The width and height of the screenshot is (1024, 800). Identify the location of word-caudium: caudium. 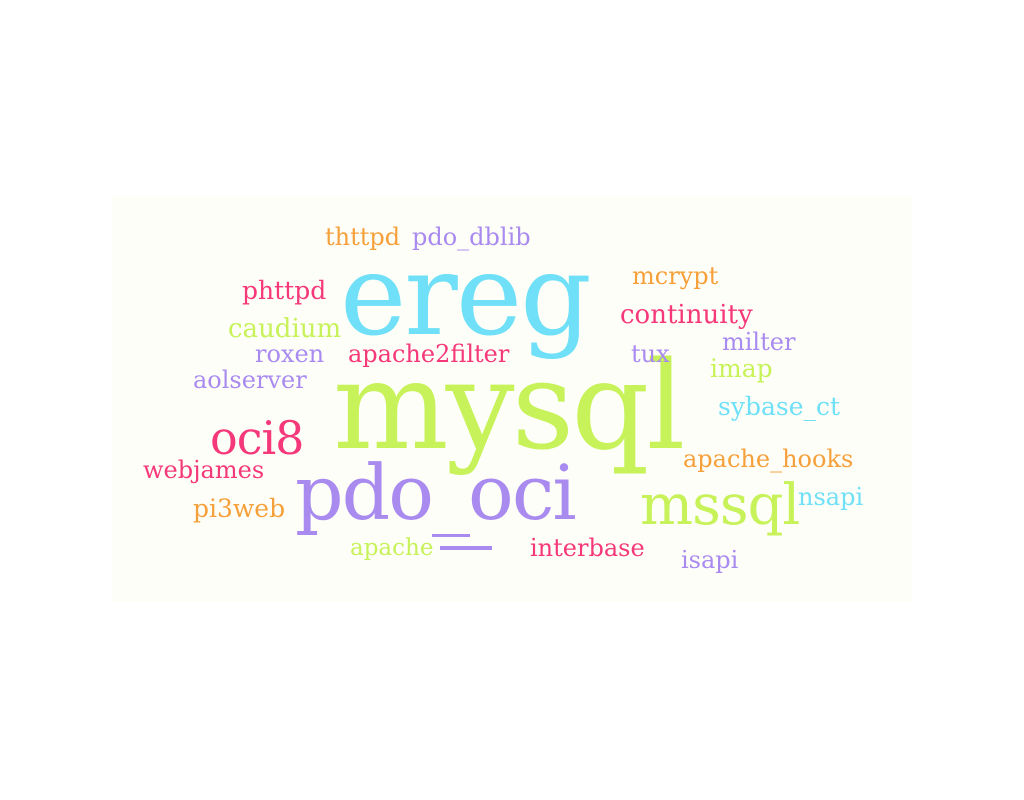
(284, 329).